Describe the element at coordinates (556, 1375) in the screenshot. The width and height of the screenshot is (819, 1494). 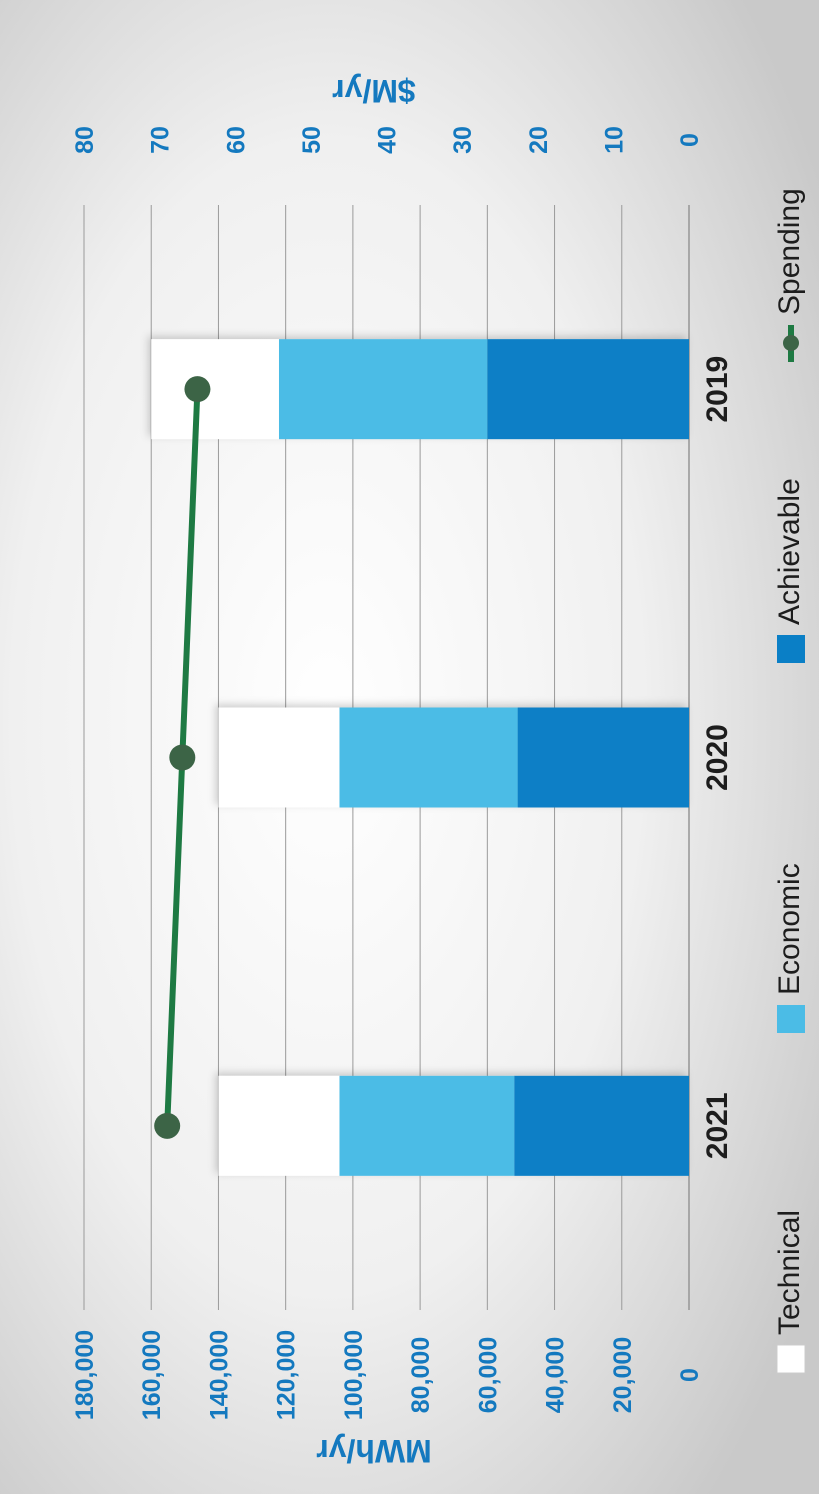
I see `left-tick-label: 40,000` at that location.